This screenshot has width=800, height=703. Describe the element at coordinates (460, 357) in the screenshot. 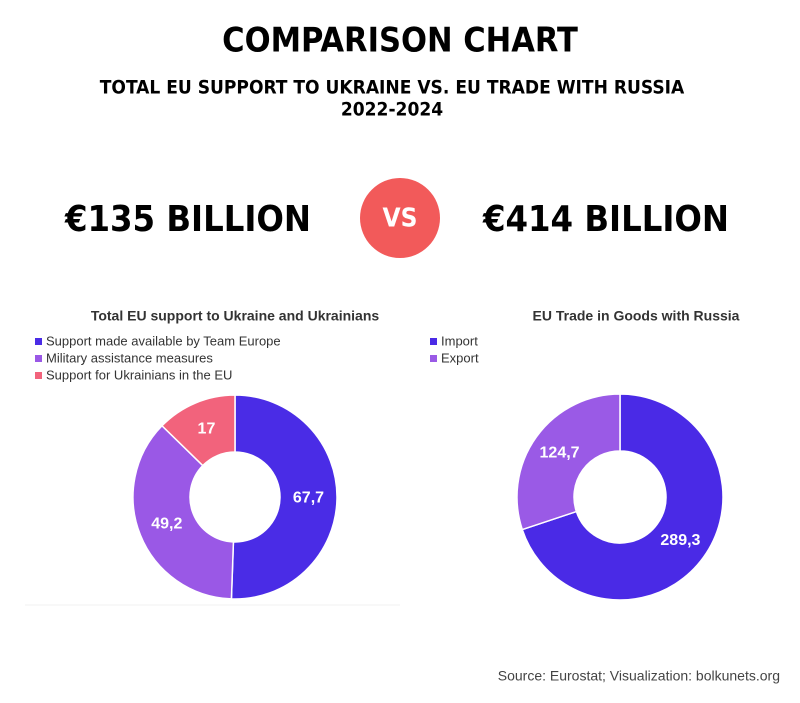

I see `legend-label: Export` at that location.